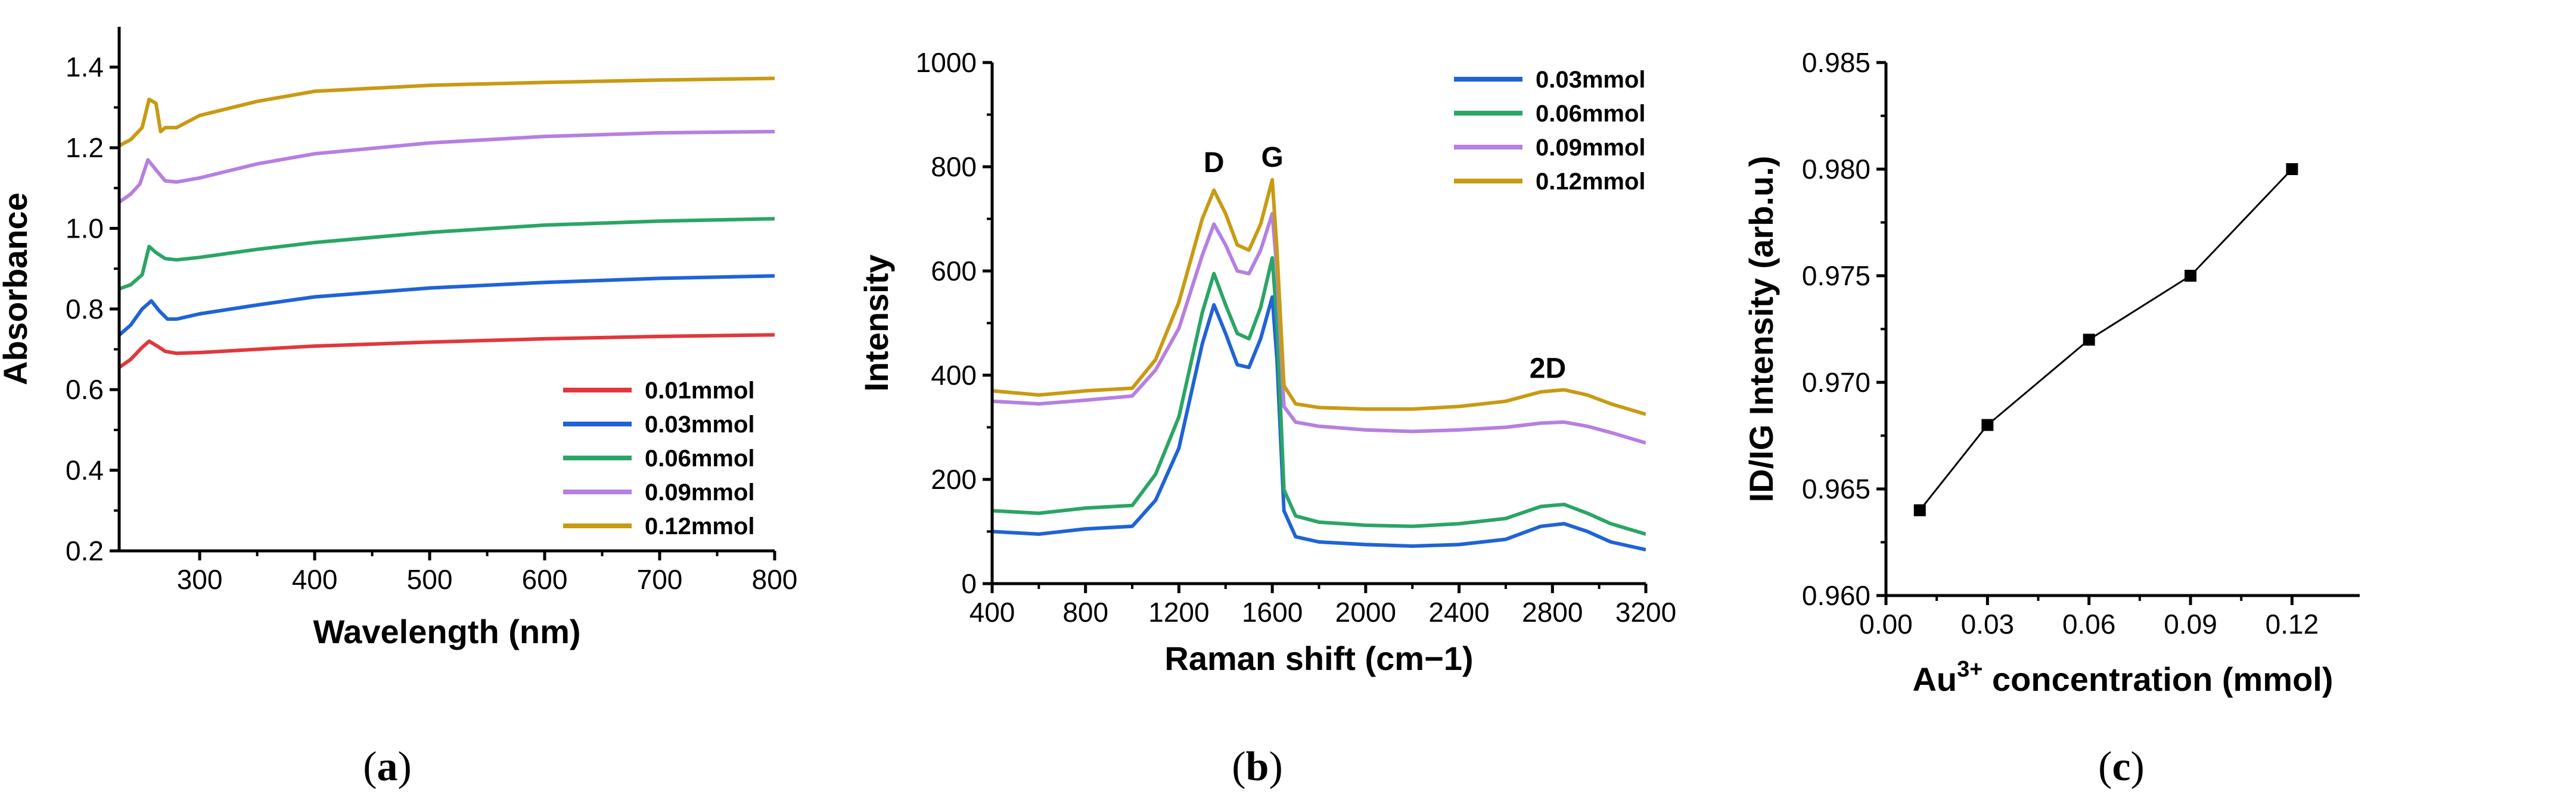 Image resolution: width=2576 pixels, height=801 pixels. I want to click on x-tick-label: 2000, so click(1365, 613).